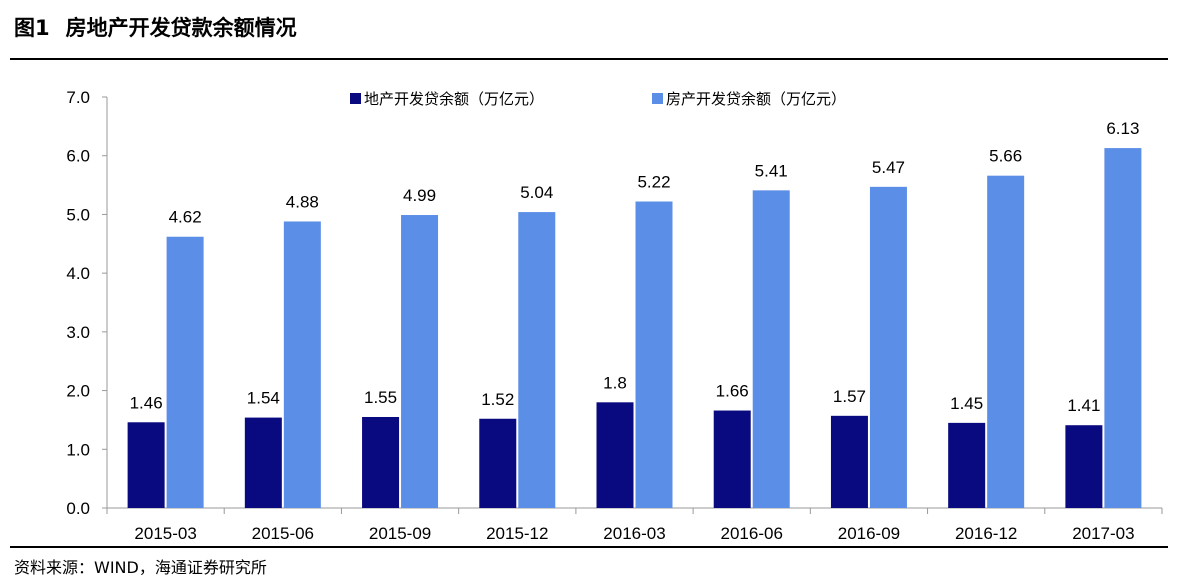 The height and width of the screenshot is (585, 1178). Describe the element at coordinates (263, 398) in the screenshot. I see `data-label: 1.54` at that location.